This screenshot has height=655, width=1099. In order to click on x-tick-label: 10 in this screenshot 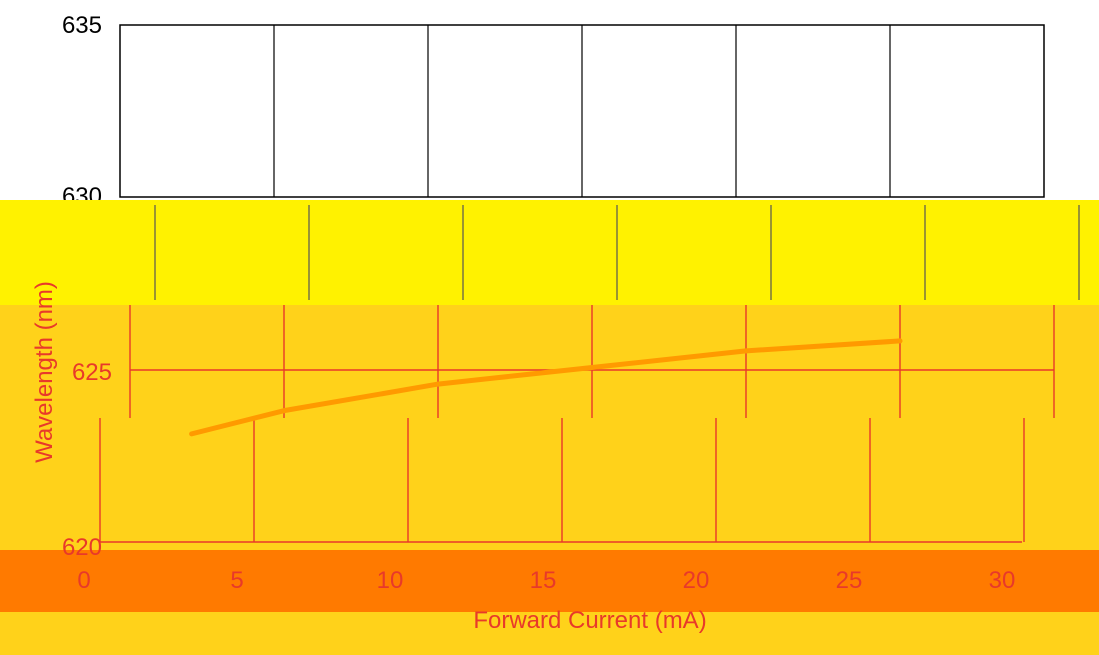, I will do `click(390, 580)`.